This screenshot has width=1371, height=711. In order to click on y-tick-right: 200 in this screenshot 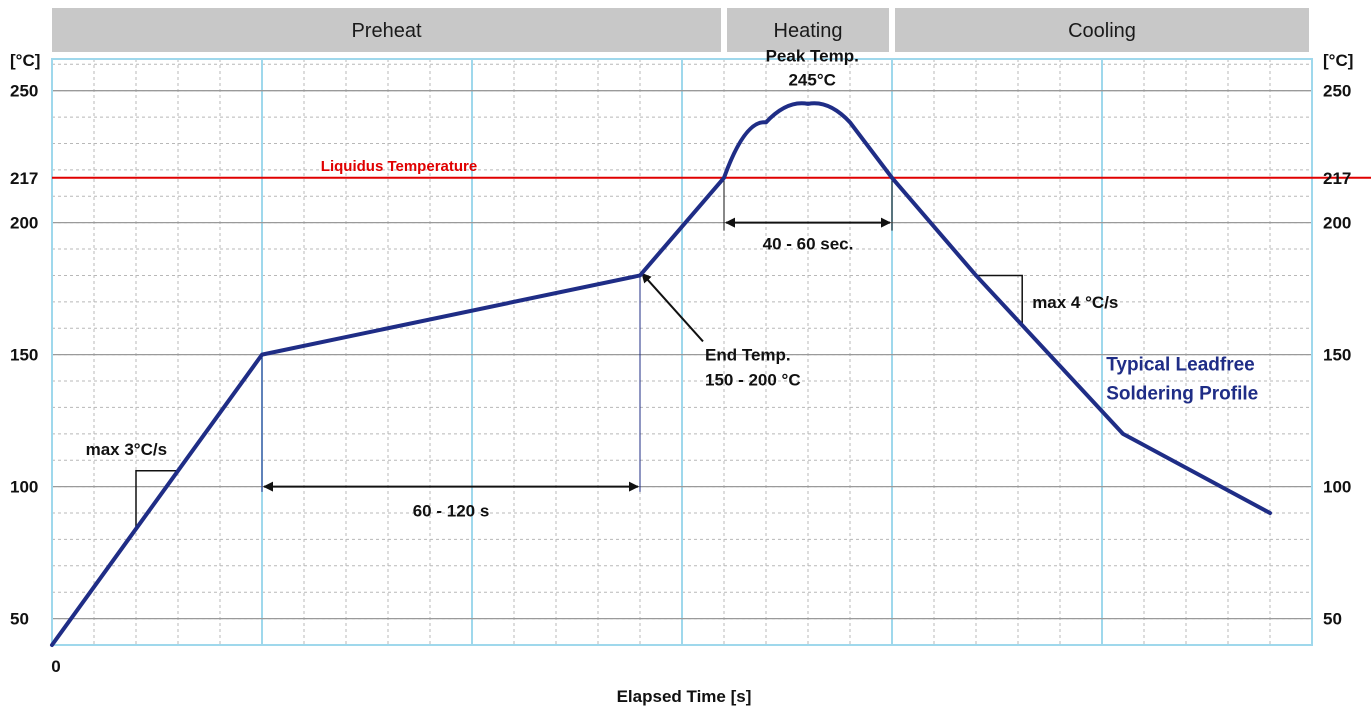, I will do `click(1337, 223)`.